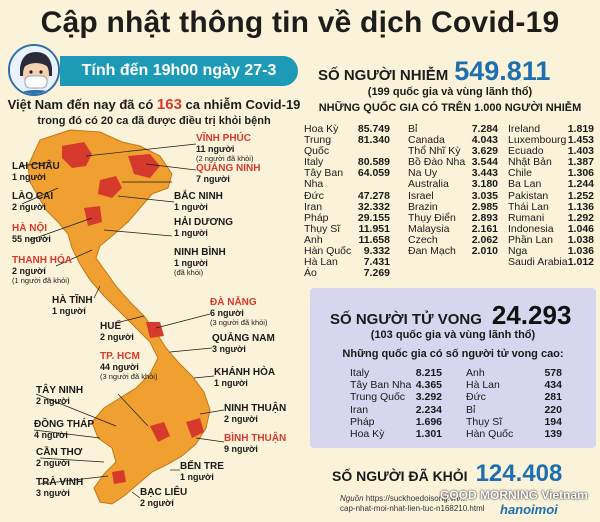  What do you see at coordinates (519, 473) in the screenshot?
I see `recovered-total: 124.408` at bounding box center [519, 473].